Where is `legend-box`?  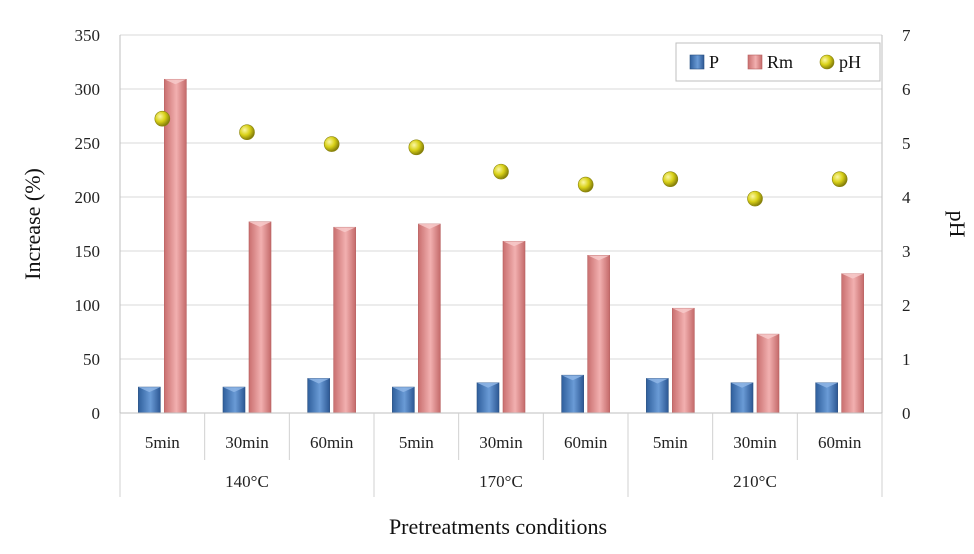 legend-box is located at coordinates (778, 62).